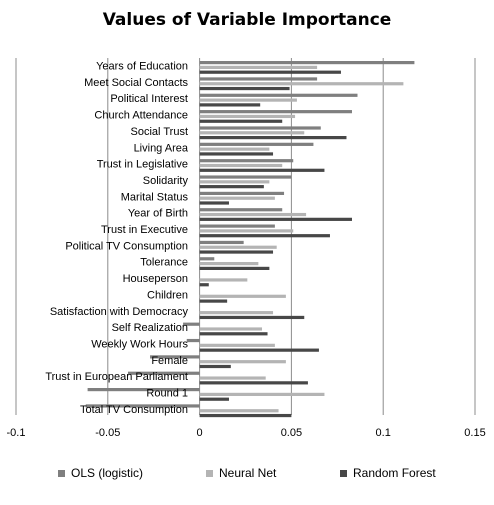 The image size is (494, 505). What do you see at coordinates (126, 246) in the screenshot?
I see `category-label: Political TV Consumption` at bounding box center [126, 246].